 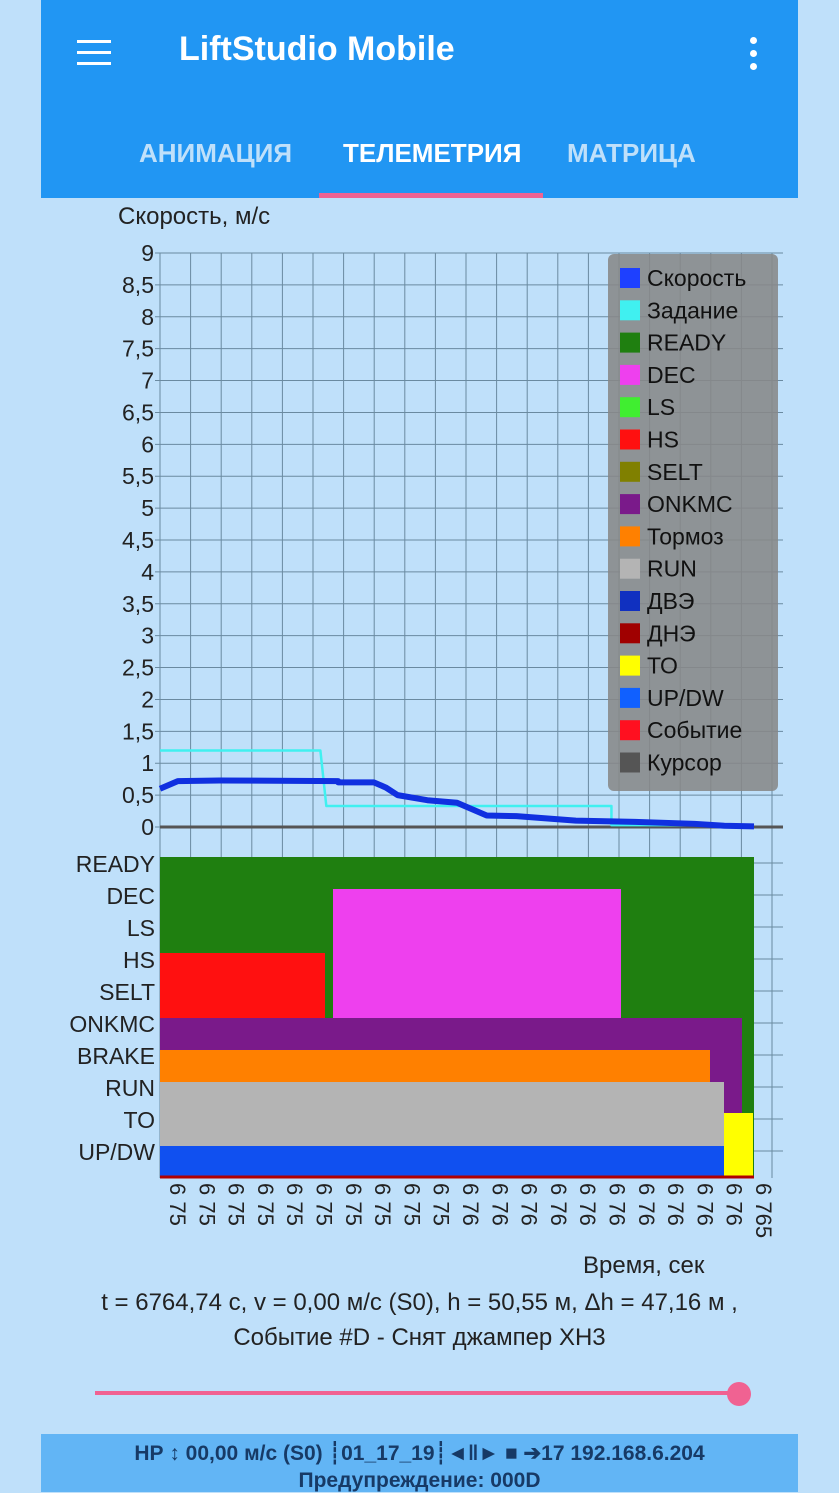 What do you see at coordinates (671, 375) in the screenshot?
I see `legend-label: DEC` at bounding box center [671, 375].